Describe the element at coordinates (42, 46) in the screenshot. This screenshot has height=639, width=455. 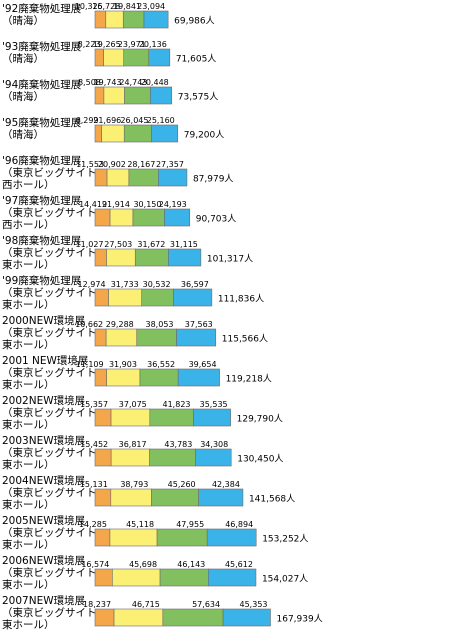
I see `category-label: '93廃棄物処理展` at that location.